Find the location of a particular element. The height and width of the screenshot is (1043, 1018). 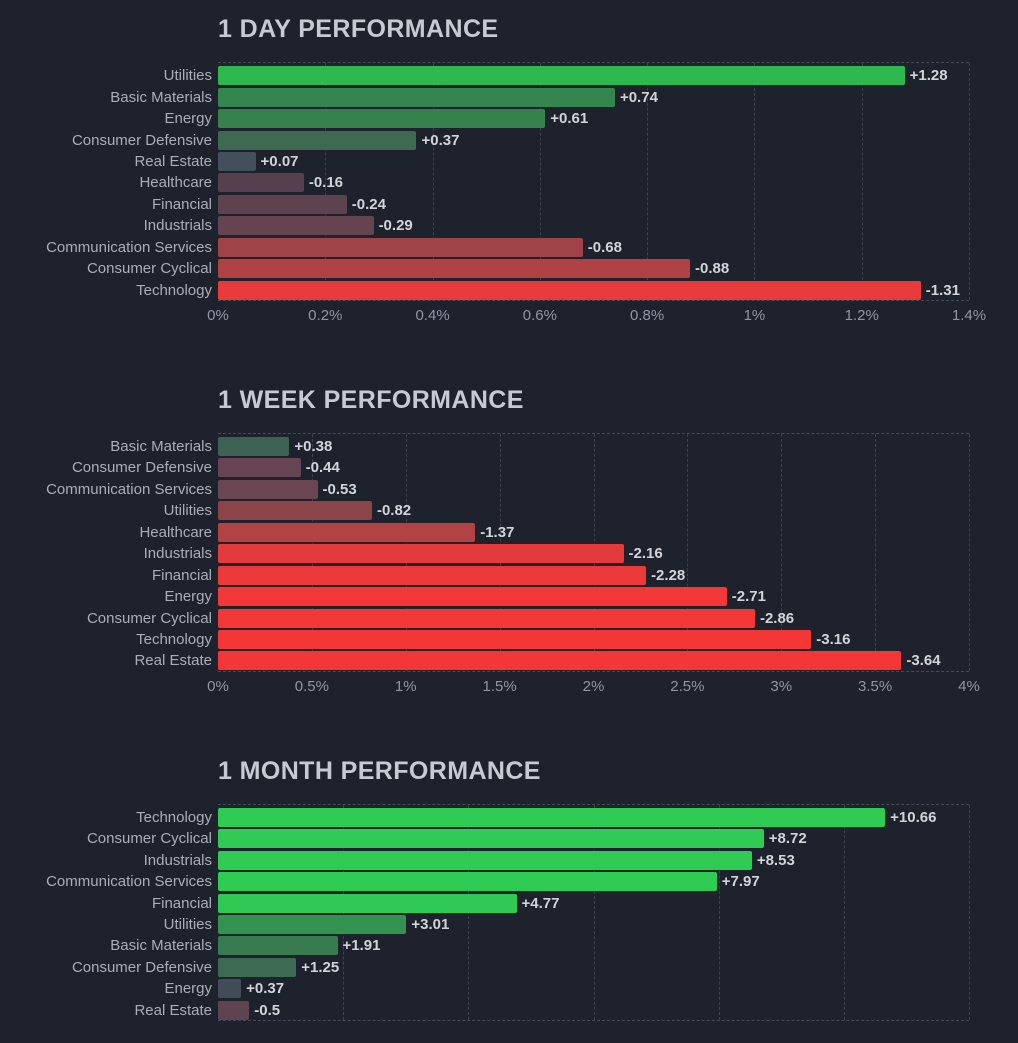

bar-track: -2.28 is located at coordinates (593, 575).